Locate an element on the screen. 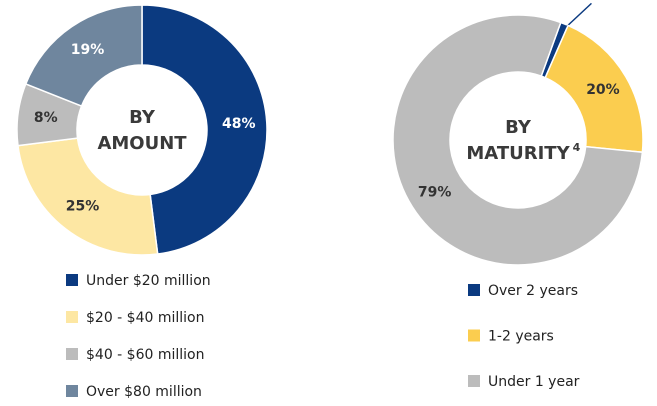 The width and height of the screenshot is (657, 406). data-label: 79% is located at coordinates (435, 192).